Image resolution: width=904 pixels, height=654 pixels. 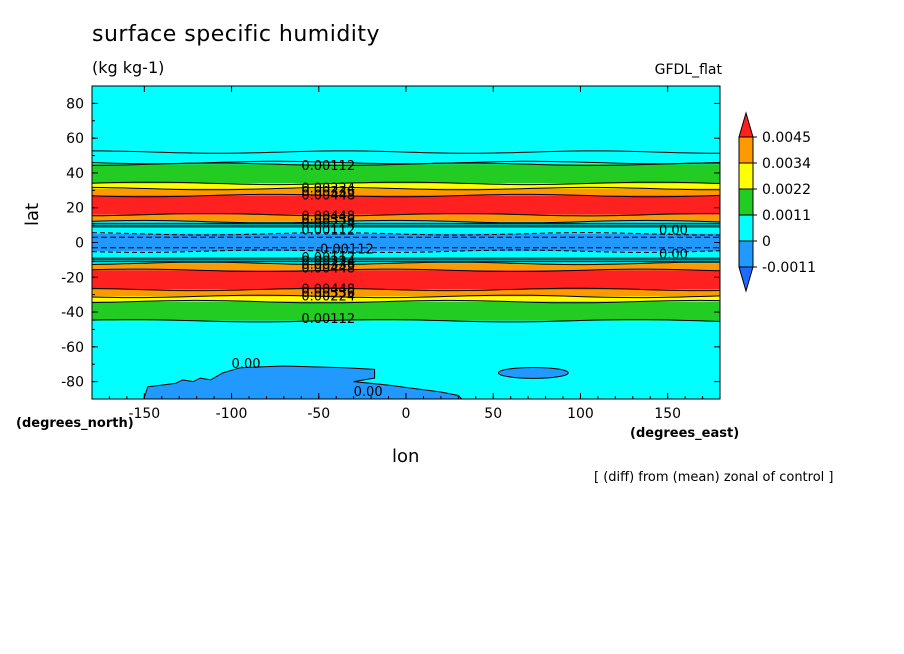 I want to click on contour-label-12: 0.00448, so click(x=328, y=269).